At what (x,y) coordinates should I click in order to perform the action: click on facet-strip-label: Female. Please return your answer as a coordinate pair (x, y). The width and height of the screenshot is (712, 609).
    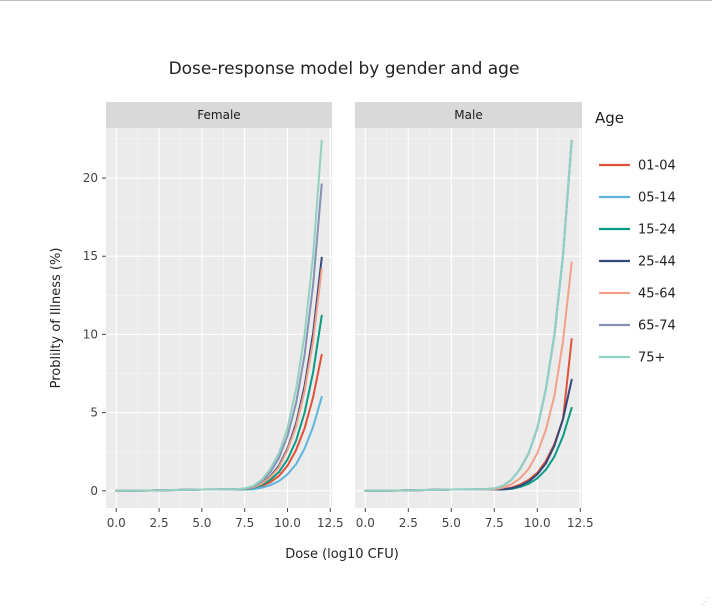
    Looking at the image, I should click on (218, 115).